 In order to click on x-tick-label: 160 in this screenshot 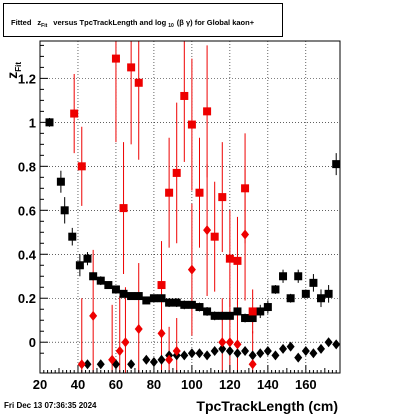, I will do `click(306, 384)`.